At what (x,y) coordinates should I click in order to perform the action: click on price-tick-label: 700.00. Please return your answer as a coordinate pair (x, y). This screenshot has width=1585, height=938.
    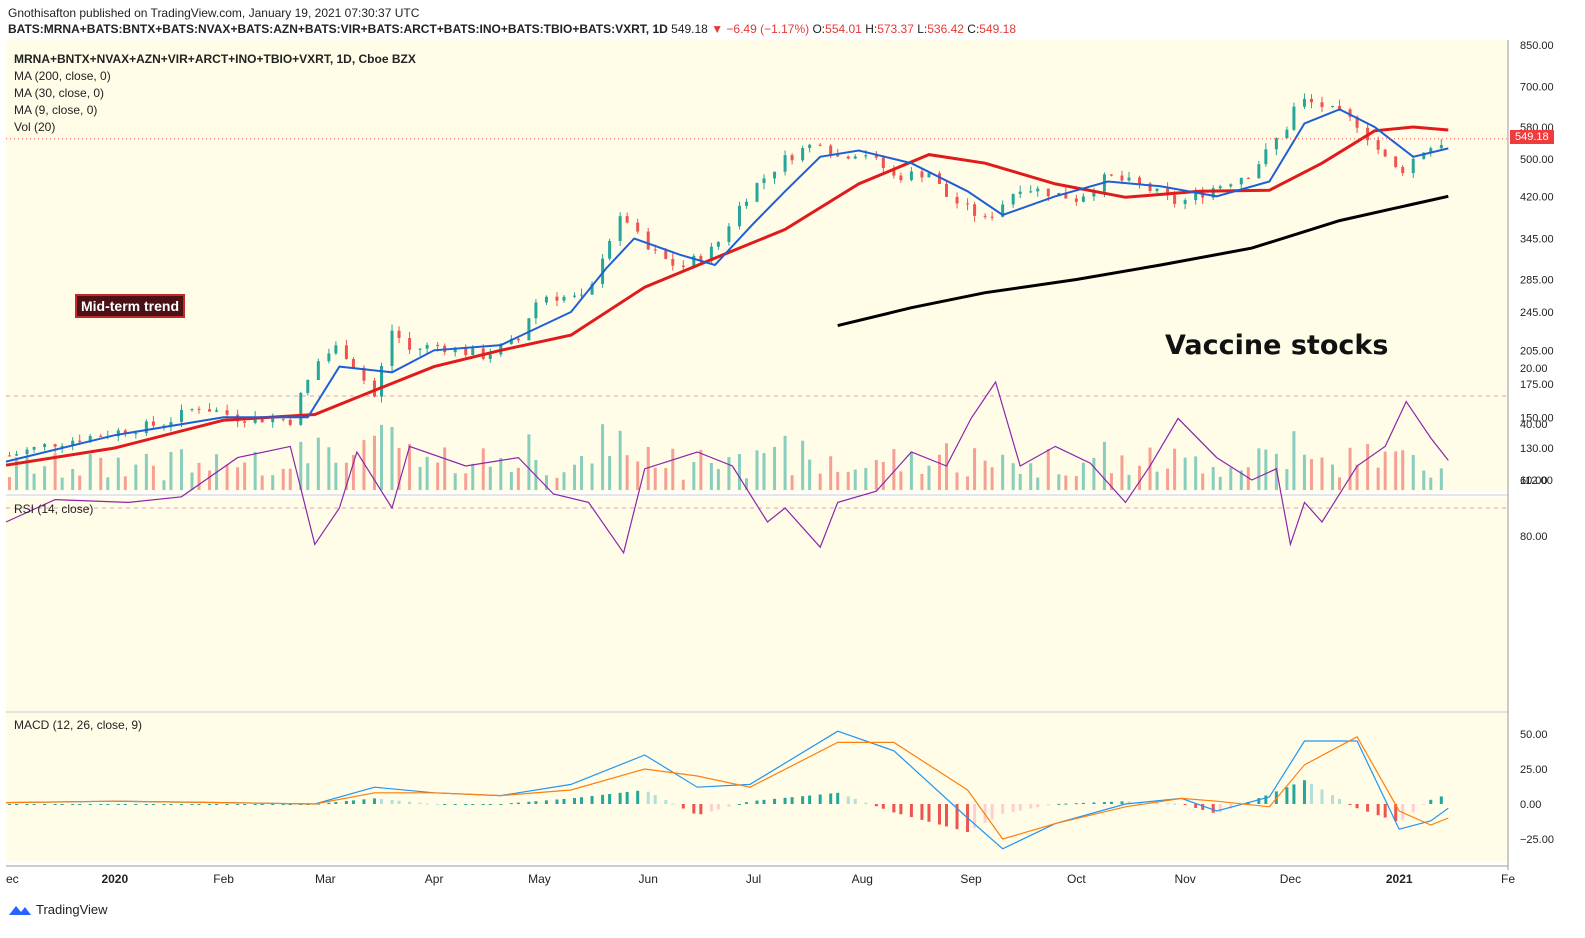
    Looking at the image, I should click on (1537, 88).